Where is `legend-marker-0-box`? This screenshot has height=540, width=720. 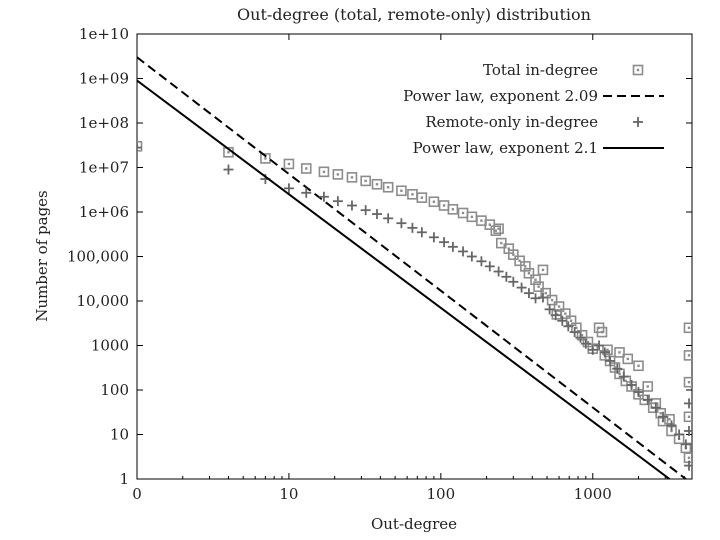 legend-marker-0-box is located at coordinates (638, 70).